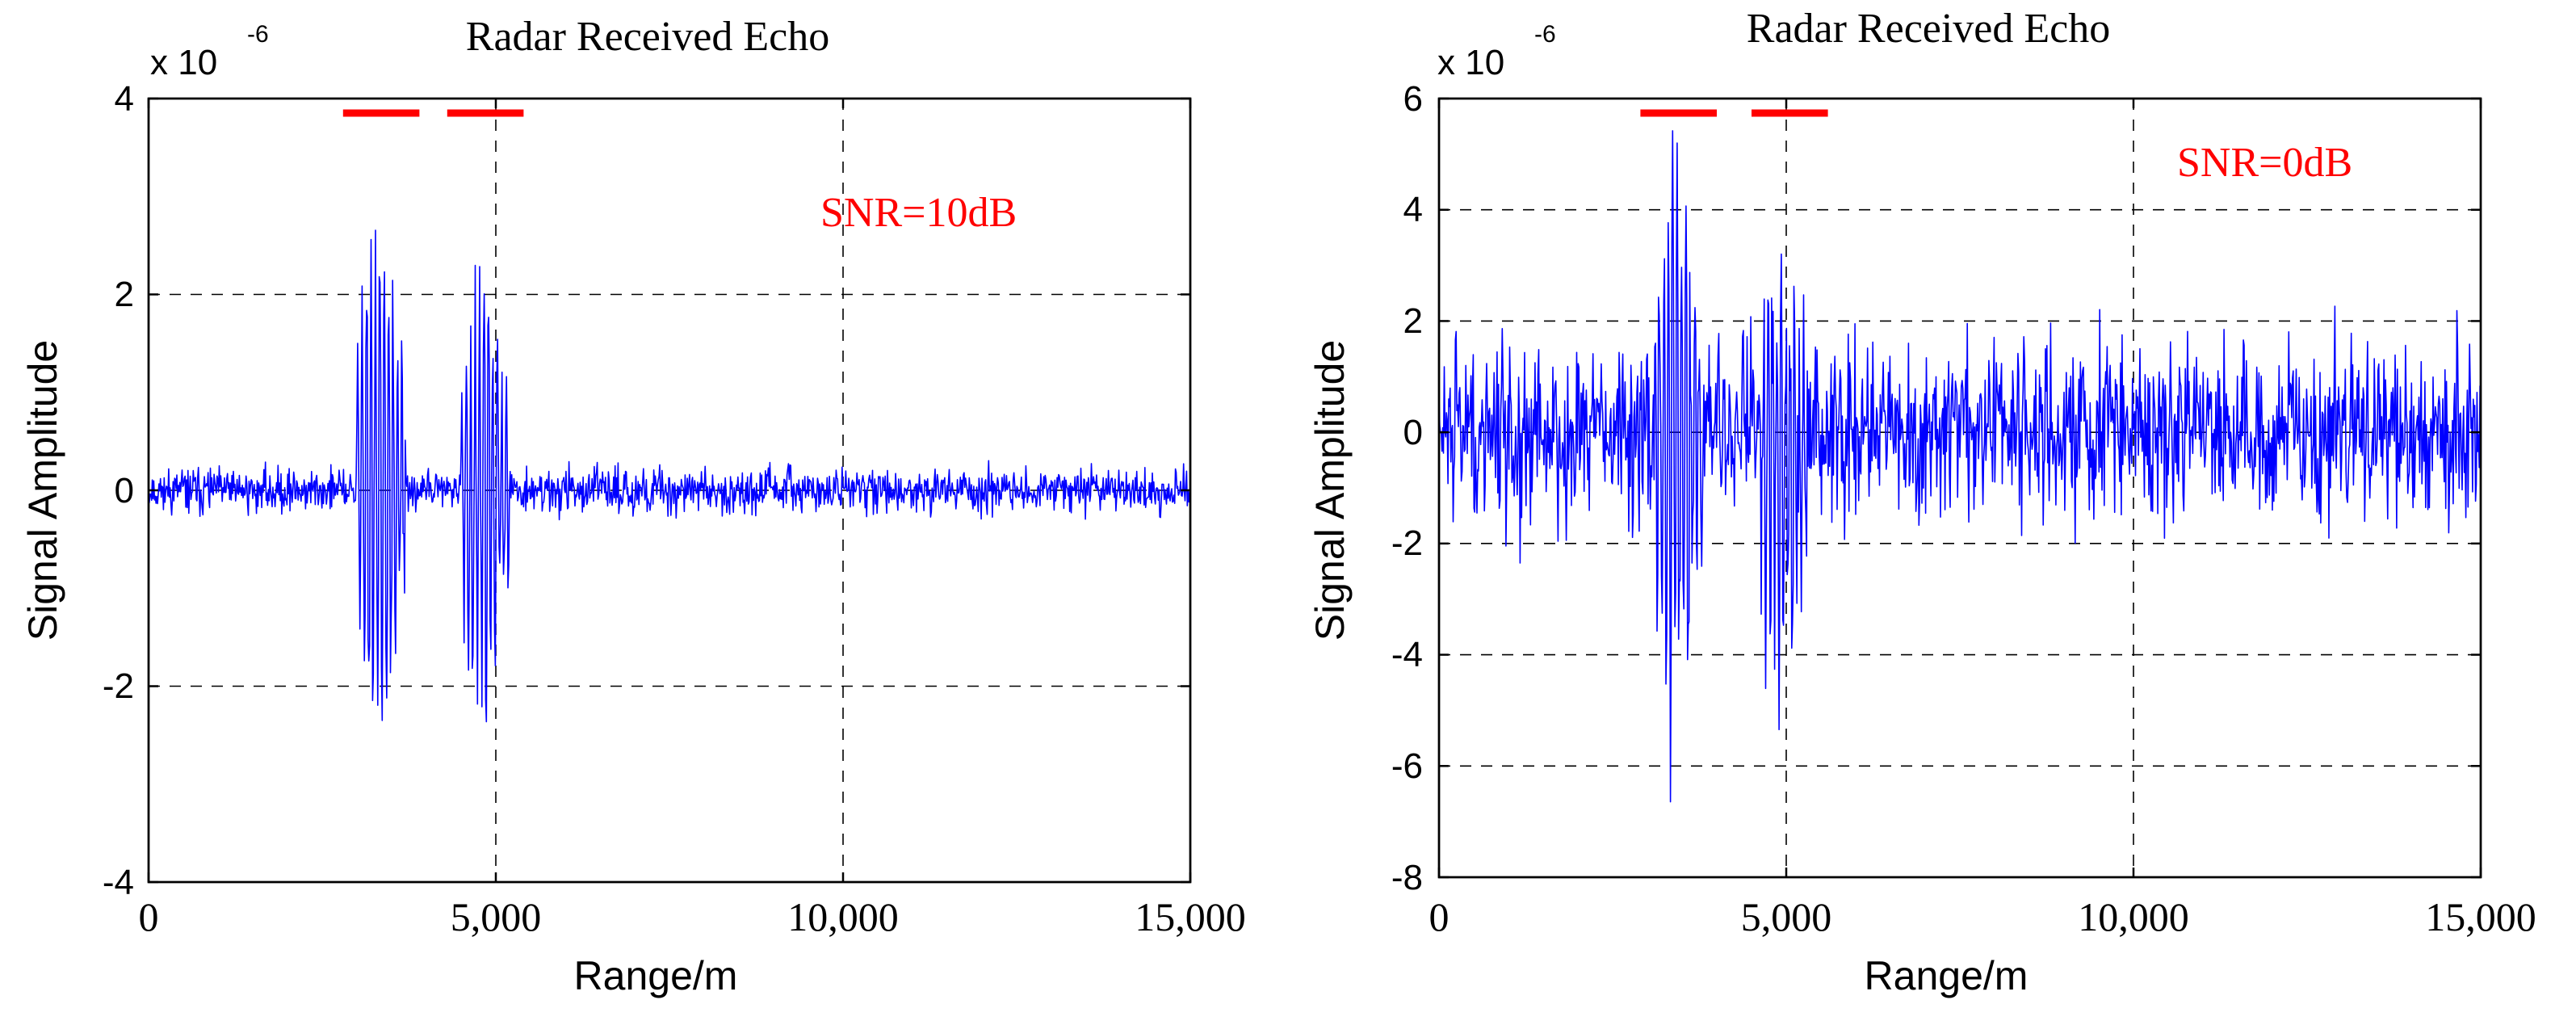  What do you see at coordinates (42, 490) in the screenshot?
I see `chart-left-ylabel: Signal Amplitude` at bounding box center [42, 490].